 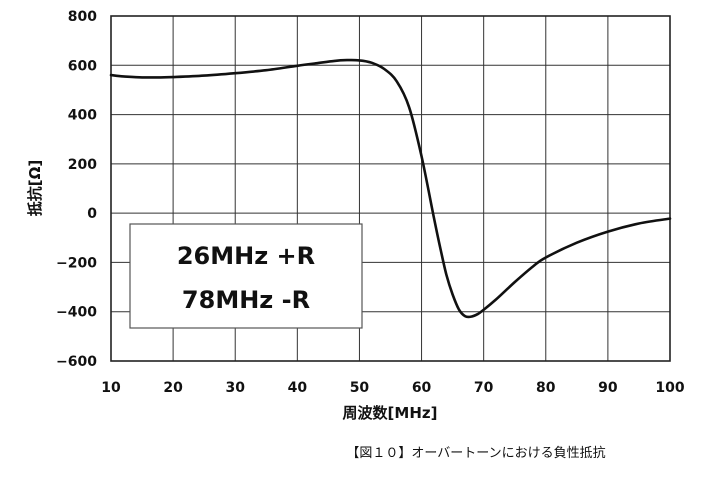 I want to click on x-tick-label: 20, so click(x=173, y=388).